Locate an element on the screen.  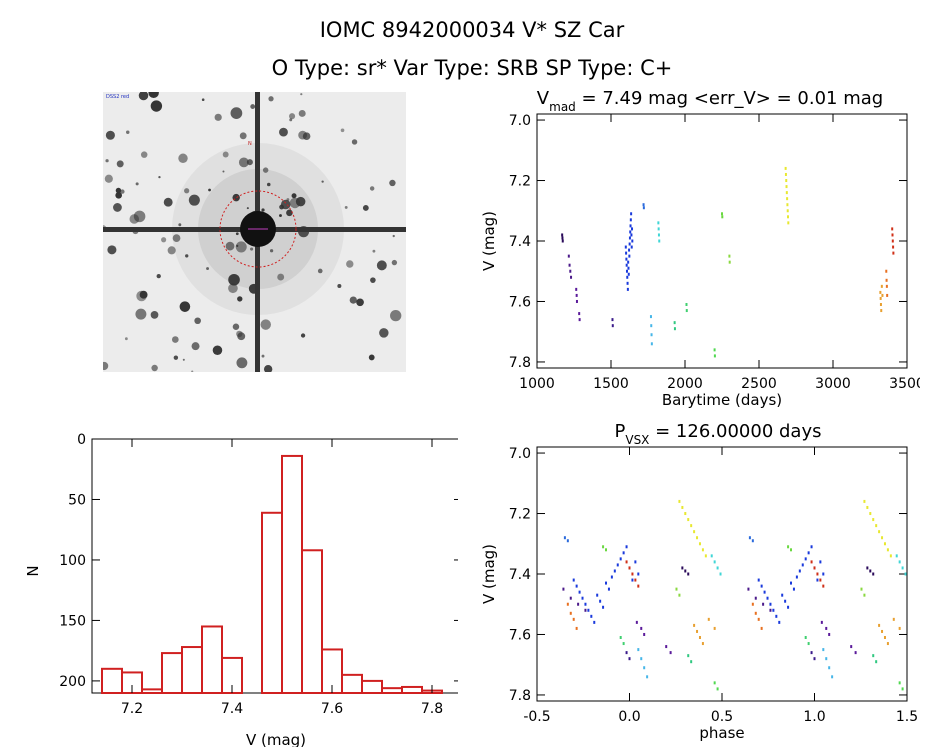
histogram-ytick-label: 100 is located at coordinates (72, 561).